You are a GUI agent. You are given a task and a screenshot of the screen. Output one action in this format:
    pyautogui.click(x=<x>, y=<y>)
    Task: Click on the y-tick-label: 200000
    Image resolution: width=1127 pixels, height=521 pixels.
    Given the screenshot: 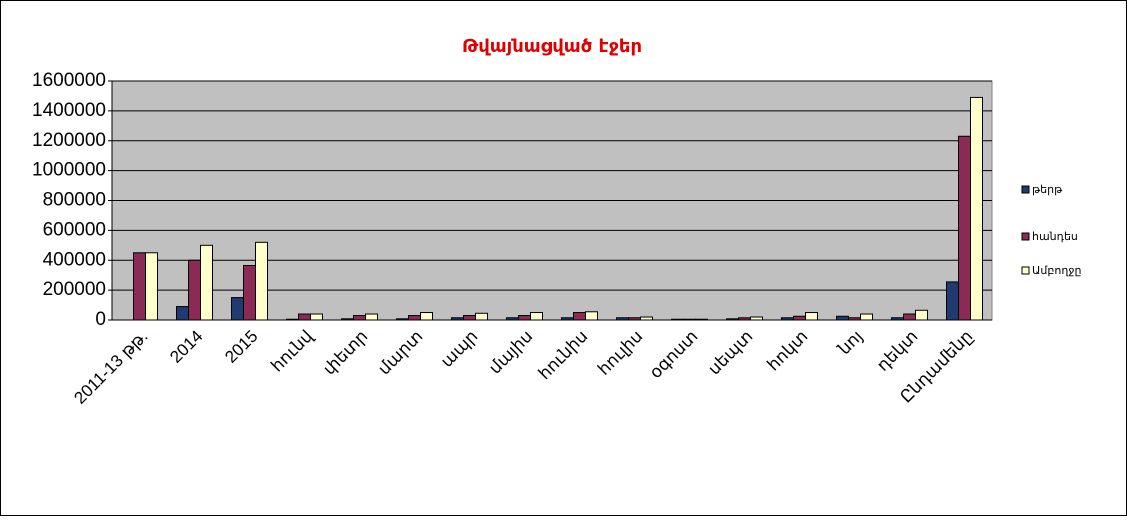 What is the action you would take?
    pyautogui.click(x=74, y=289)
    